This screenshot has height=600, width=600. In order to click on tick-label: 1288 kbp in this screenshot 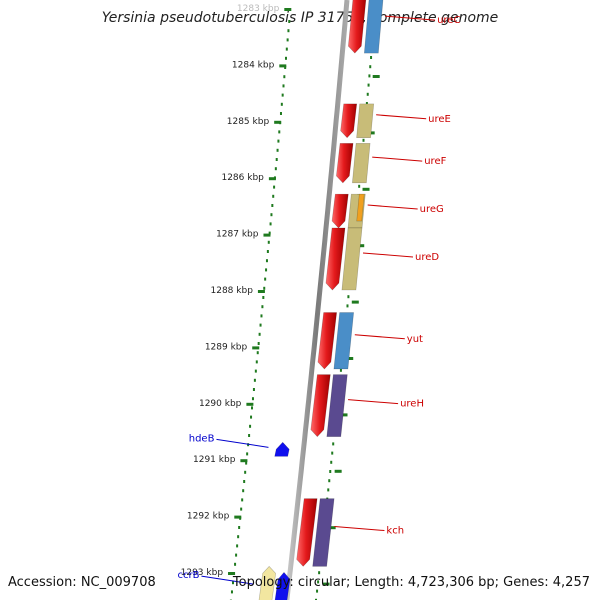, I will do `click(232, 291)`.